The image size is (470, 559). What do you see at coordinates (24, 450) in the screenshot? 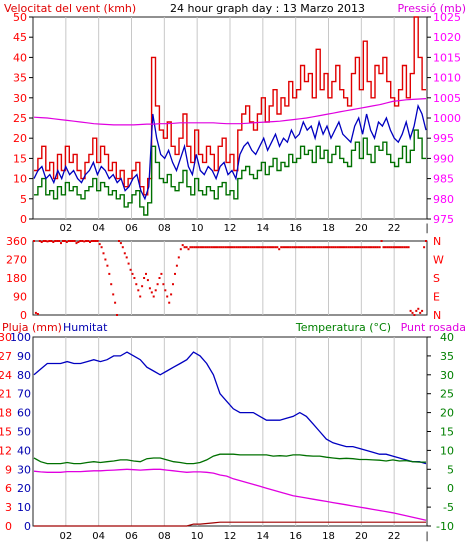
I see `humidity-tick-label: 40` at bounding box center [24, 450].